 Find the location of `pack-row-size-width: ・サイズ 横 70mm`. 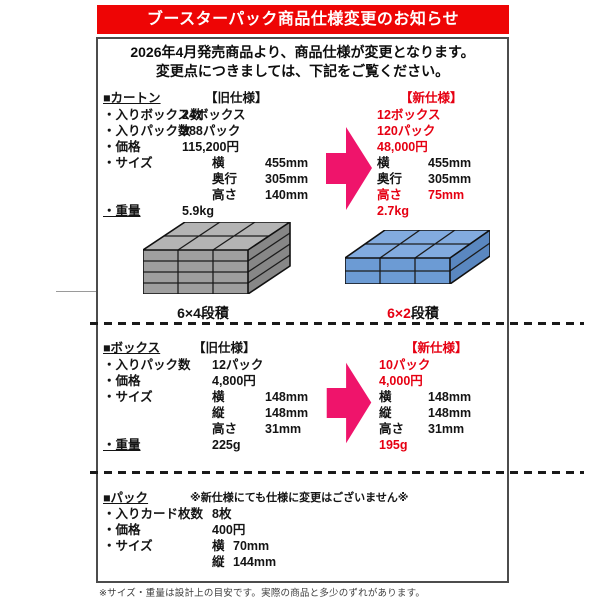

pack-row-size-width: ・サイズ 横 70mm is located at coordinates (302, 546).